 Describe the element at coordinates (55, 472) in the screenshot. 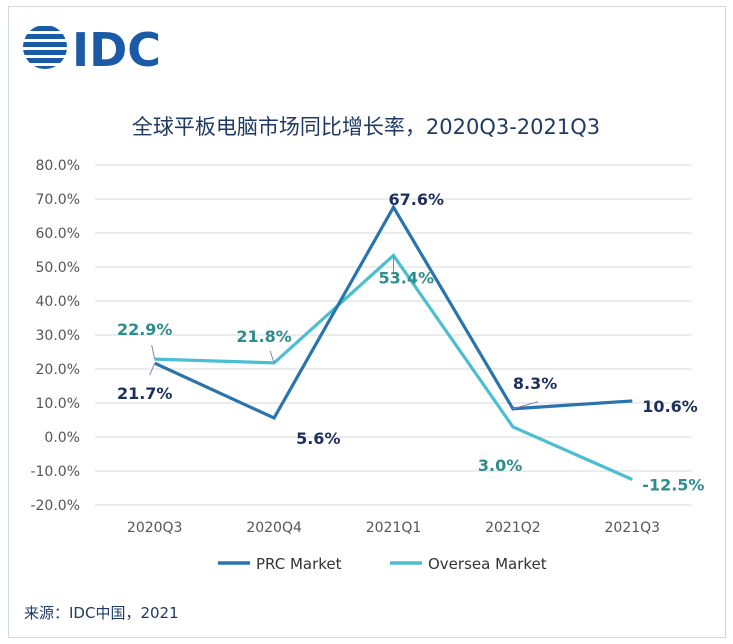

I see `y-tick-label: -10.0%` at that location.